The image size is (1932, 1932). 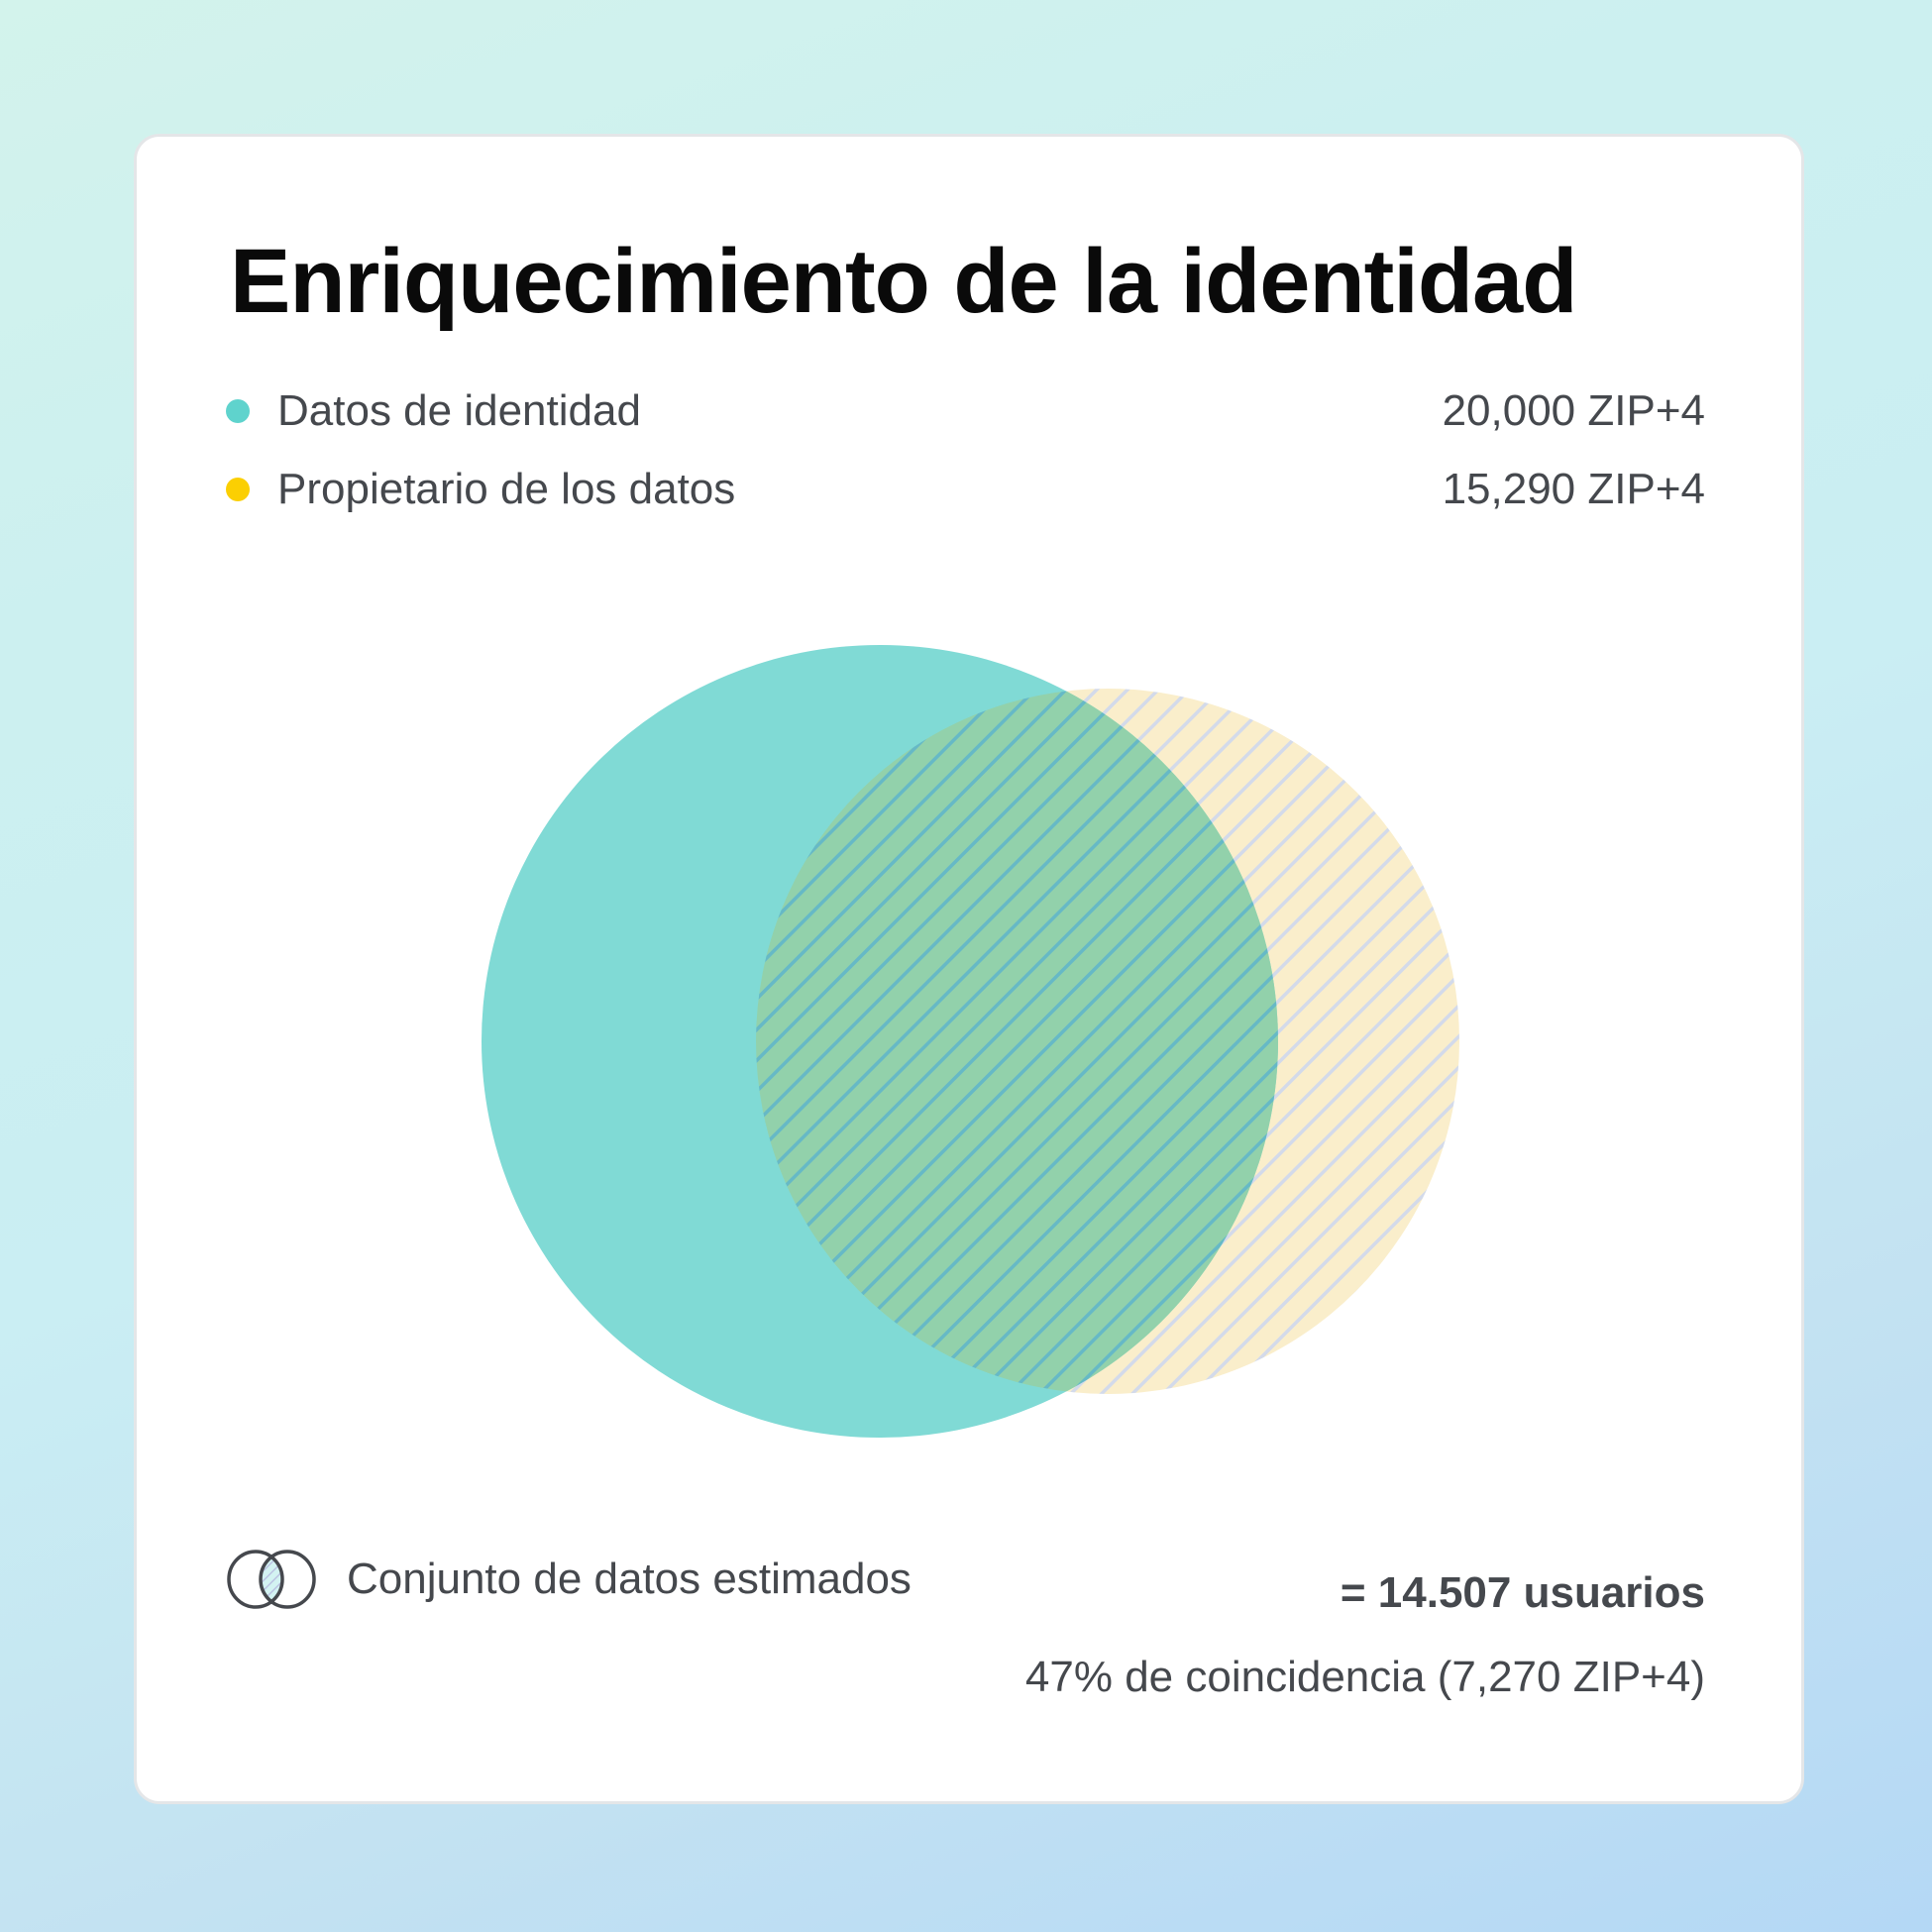 I want to click on page-title: Enriquecimiento de la identidad, so click(x=903, y=282).